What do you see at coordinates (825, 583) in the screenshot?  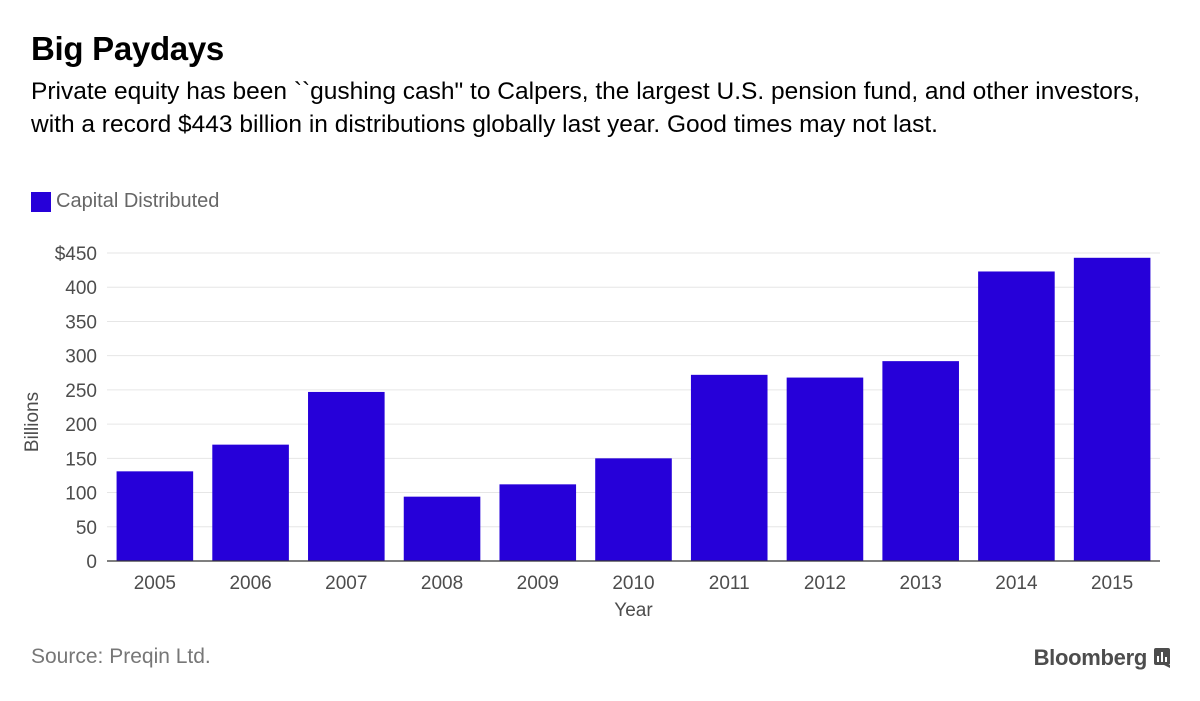 I see `x-tick-label: 2012` at bounding box center [825, 583].